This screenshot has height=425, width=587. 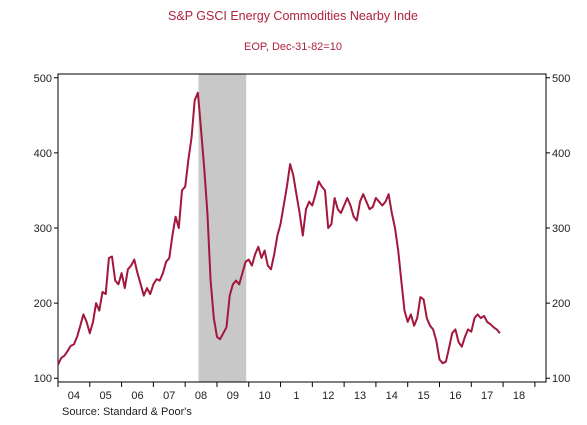 I want to click on y-tick-label-right: 100, so click(x=561, y=379).